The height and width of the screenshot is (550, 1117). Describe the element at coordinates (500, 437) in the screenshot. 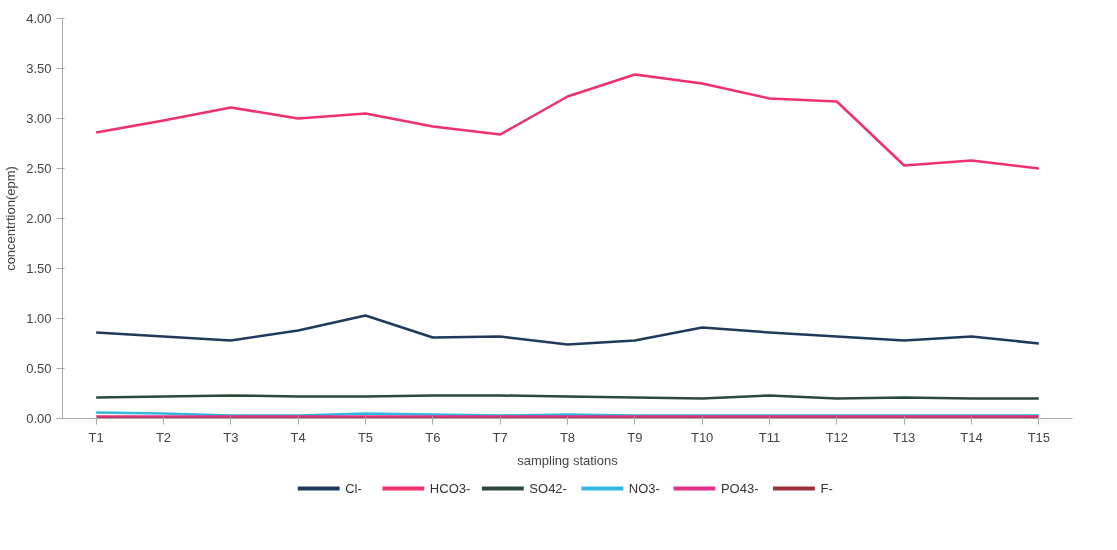

I see `x-tick-label: T7` at that location.